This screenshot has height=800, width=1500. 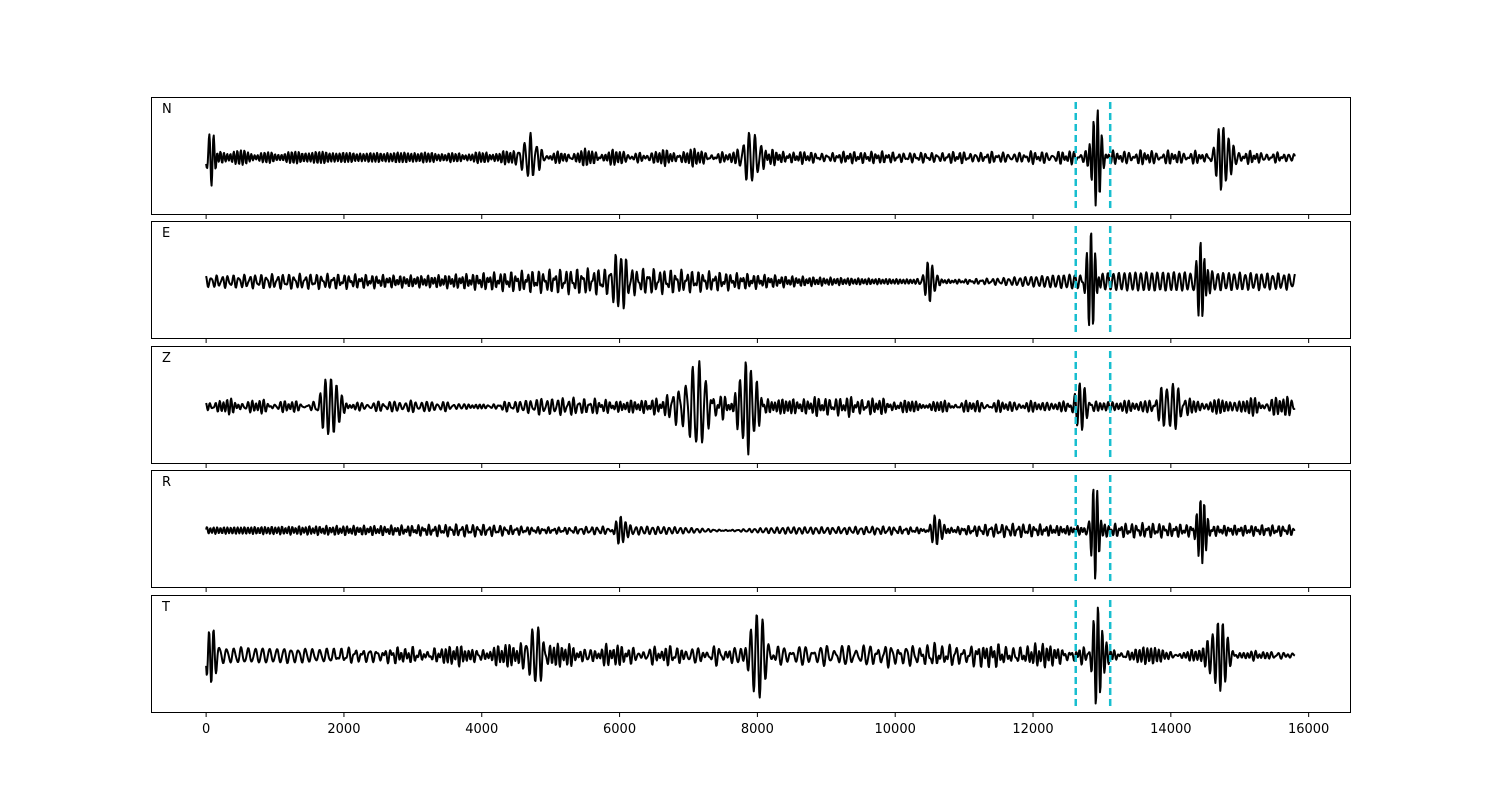 I want to click on panel-z: Z, so click(x=751, y=407).